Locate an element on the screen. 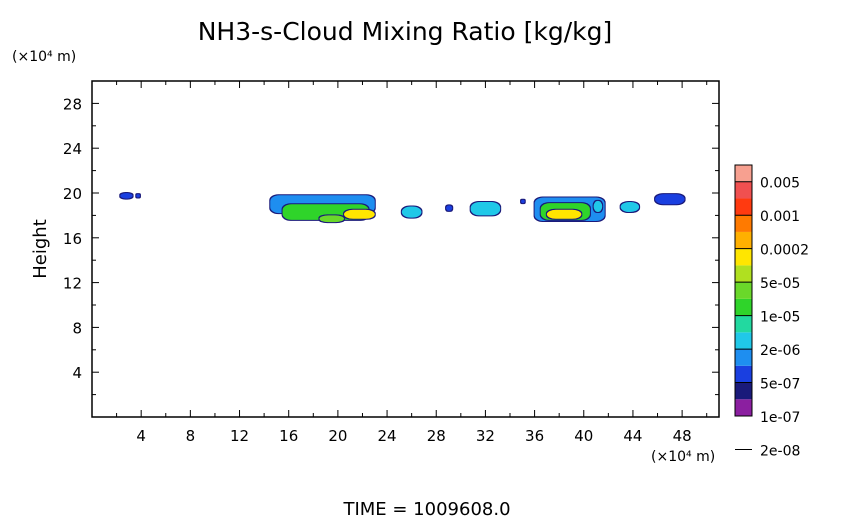  x-tick-label: 36 is located at coordinates (534, 436).